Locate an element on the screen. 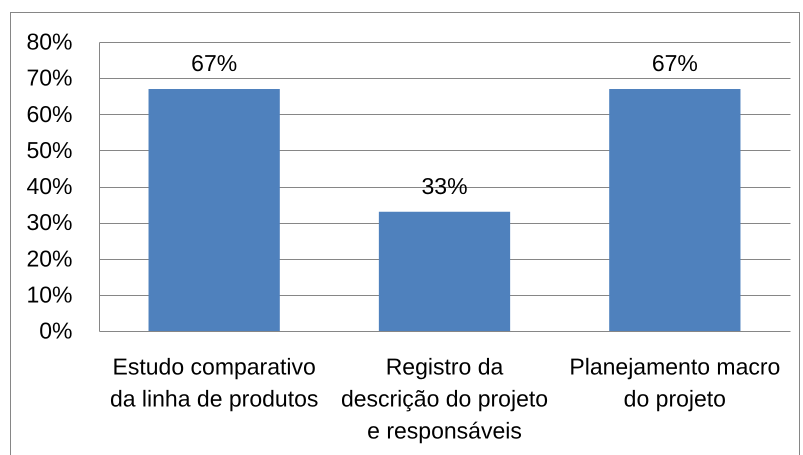 This screenshot has width=803, height=455. data-label: 33% is located at coordinates (444, 185).